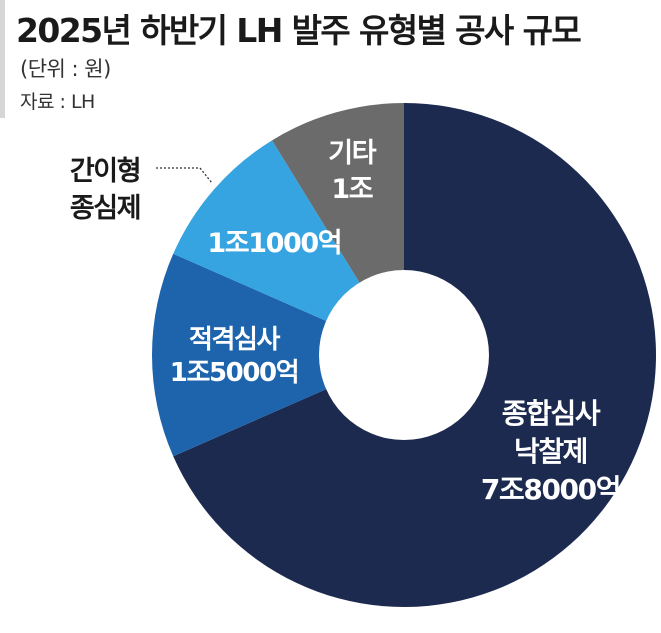  I want to click on side-accent-bar, so click(2, 59).